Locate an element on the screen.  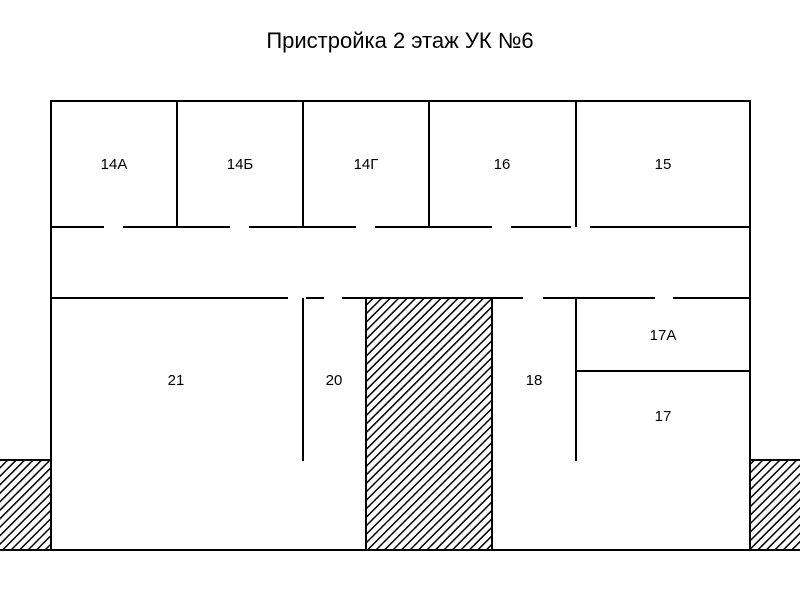
hatched-block-right is located at coordinates (775, 505).